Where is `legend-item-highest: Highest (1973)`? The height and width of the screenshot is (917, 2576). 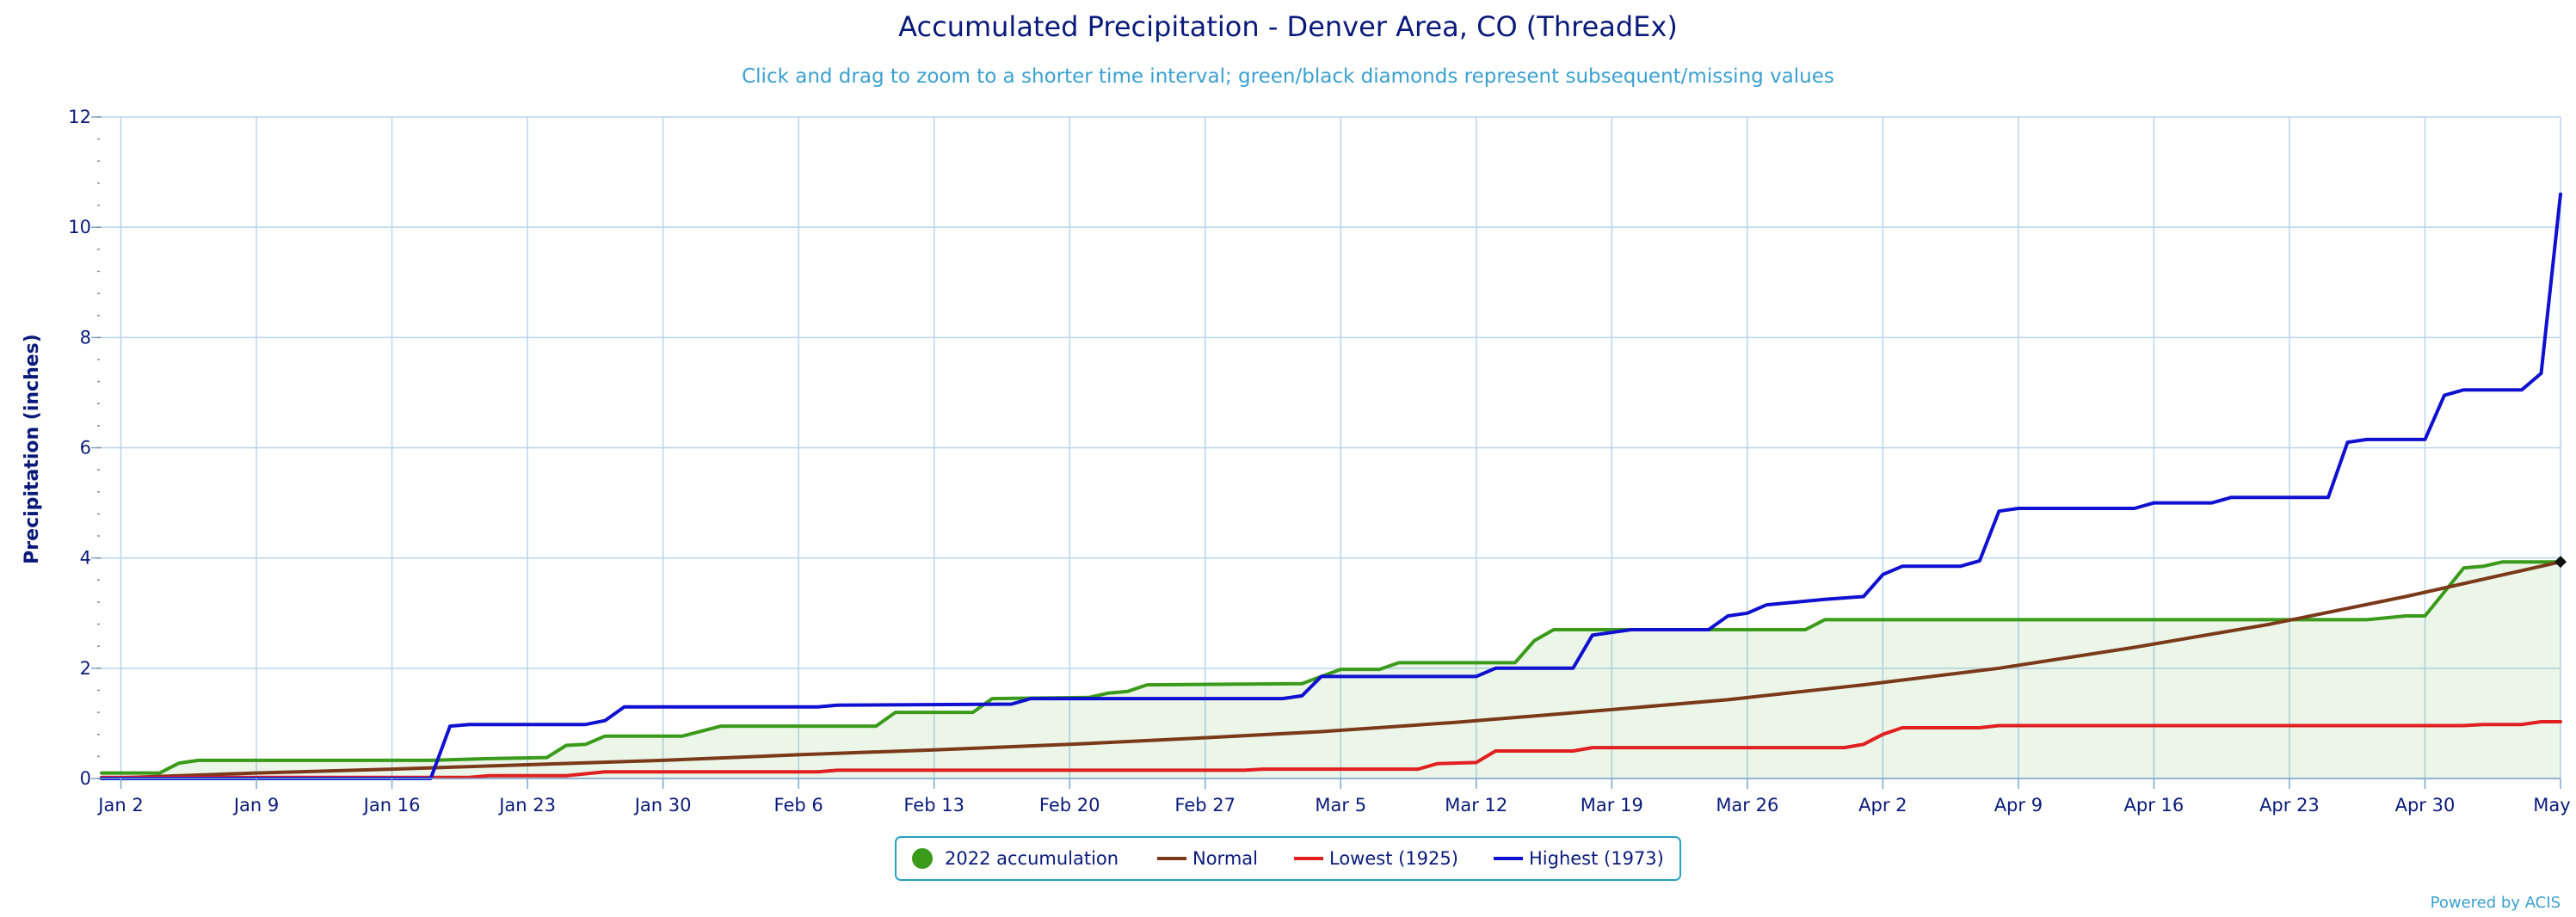 legend-item-highest: Highest (1973) is located at coordinates (1579, 858).